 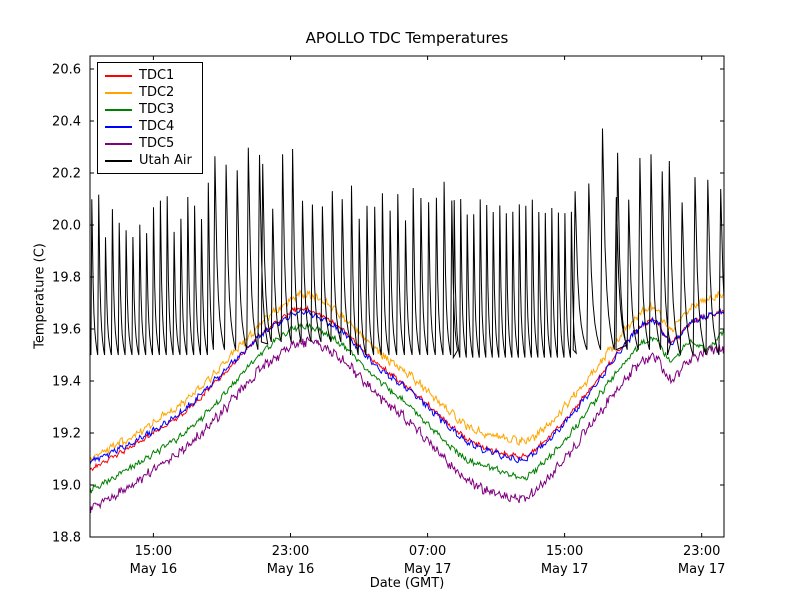 I want to click on y-tick-label: 20.4, so click(x=66, y=122).